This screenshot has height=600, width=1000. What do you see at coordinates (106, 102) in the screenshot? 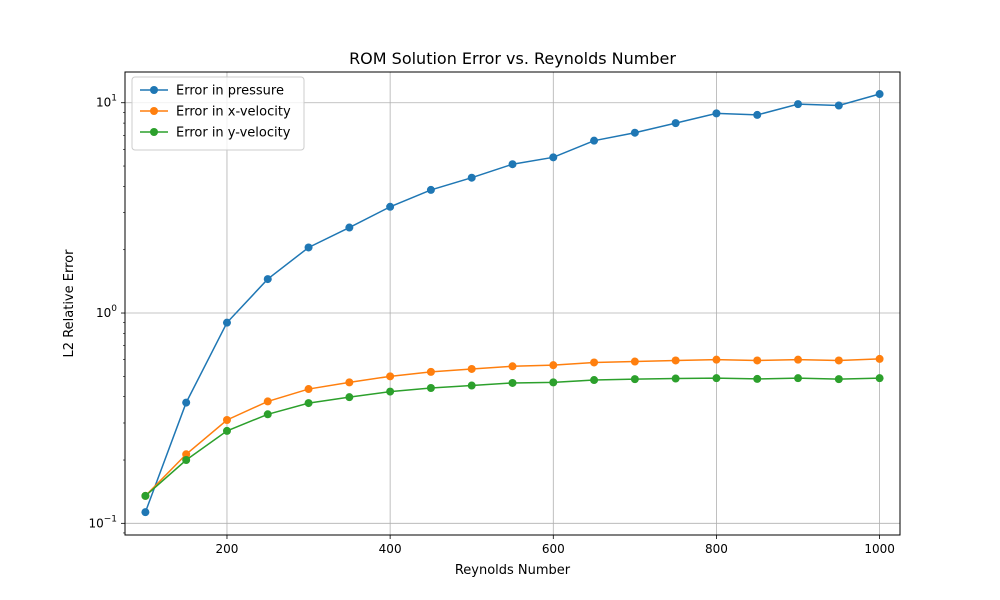
I see `y-tick-label: 10¹` at bounding box center [106, 102].